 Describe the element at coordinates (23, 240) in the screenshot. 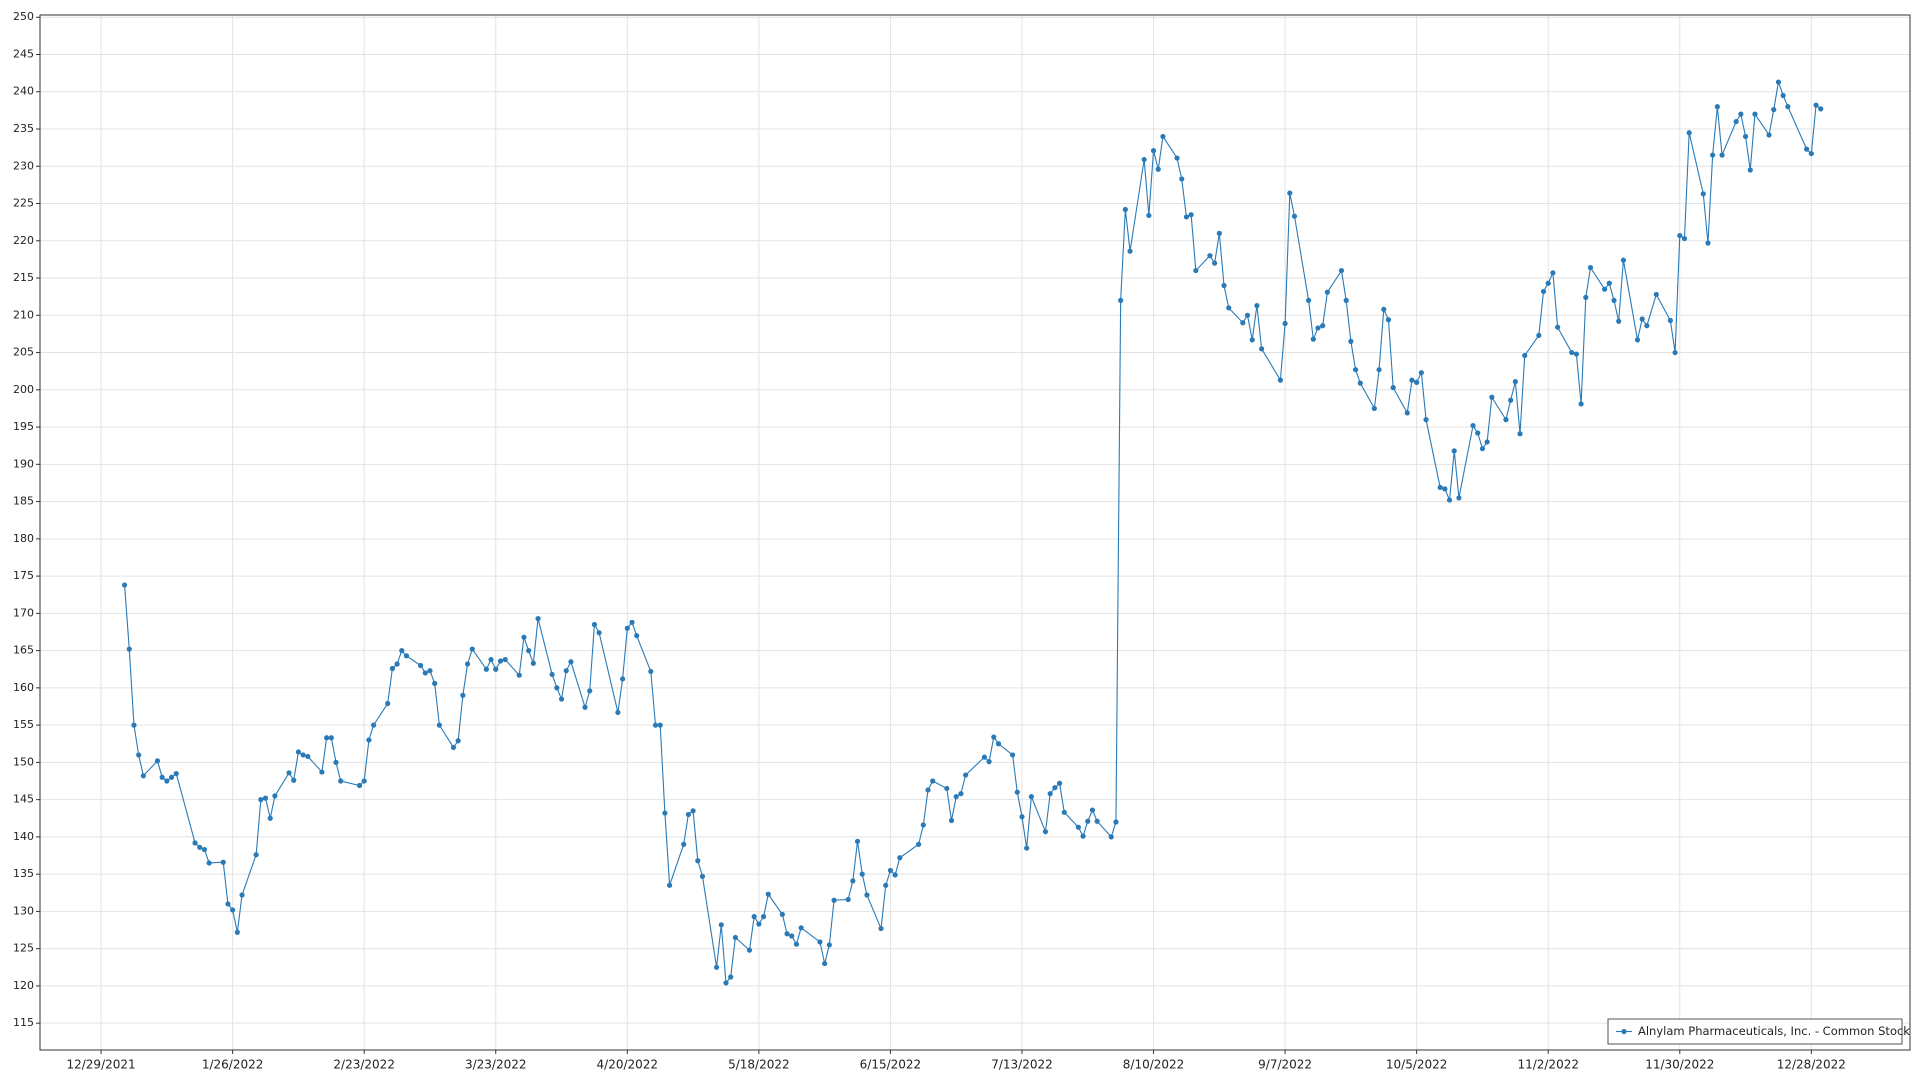

I see `y-tick-label: 220` at that location.